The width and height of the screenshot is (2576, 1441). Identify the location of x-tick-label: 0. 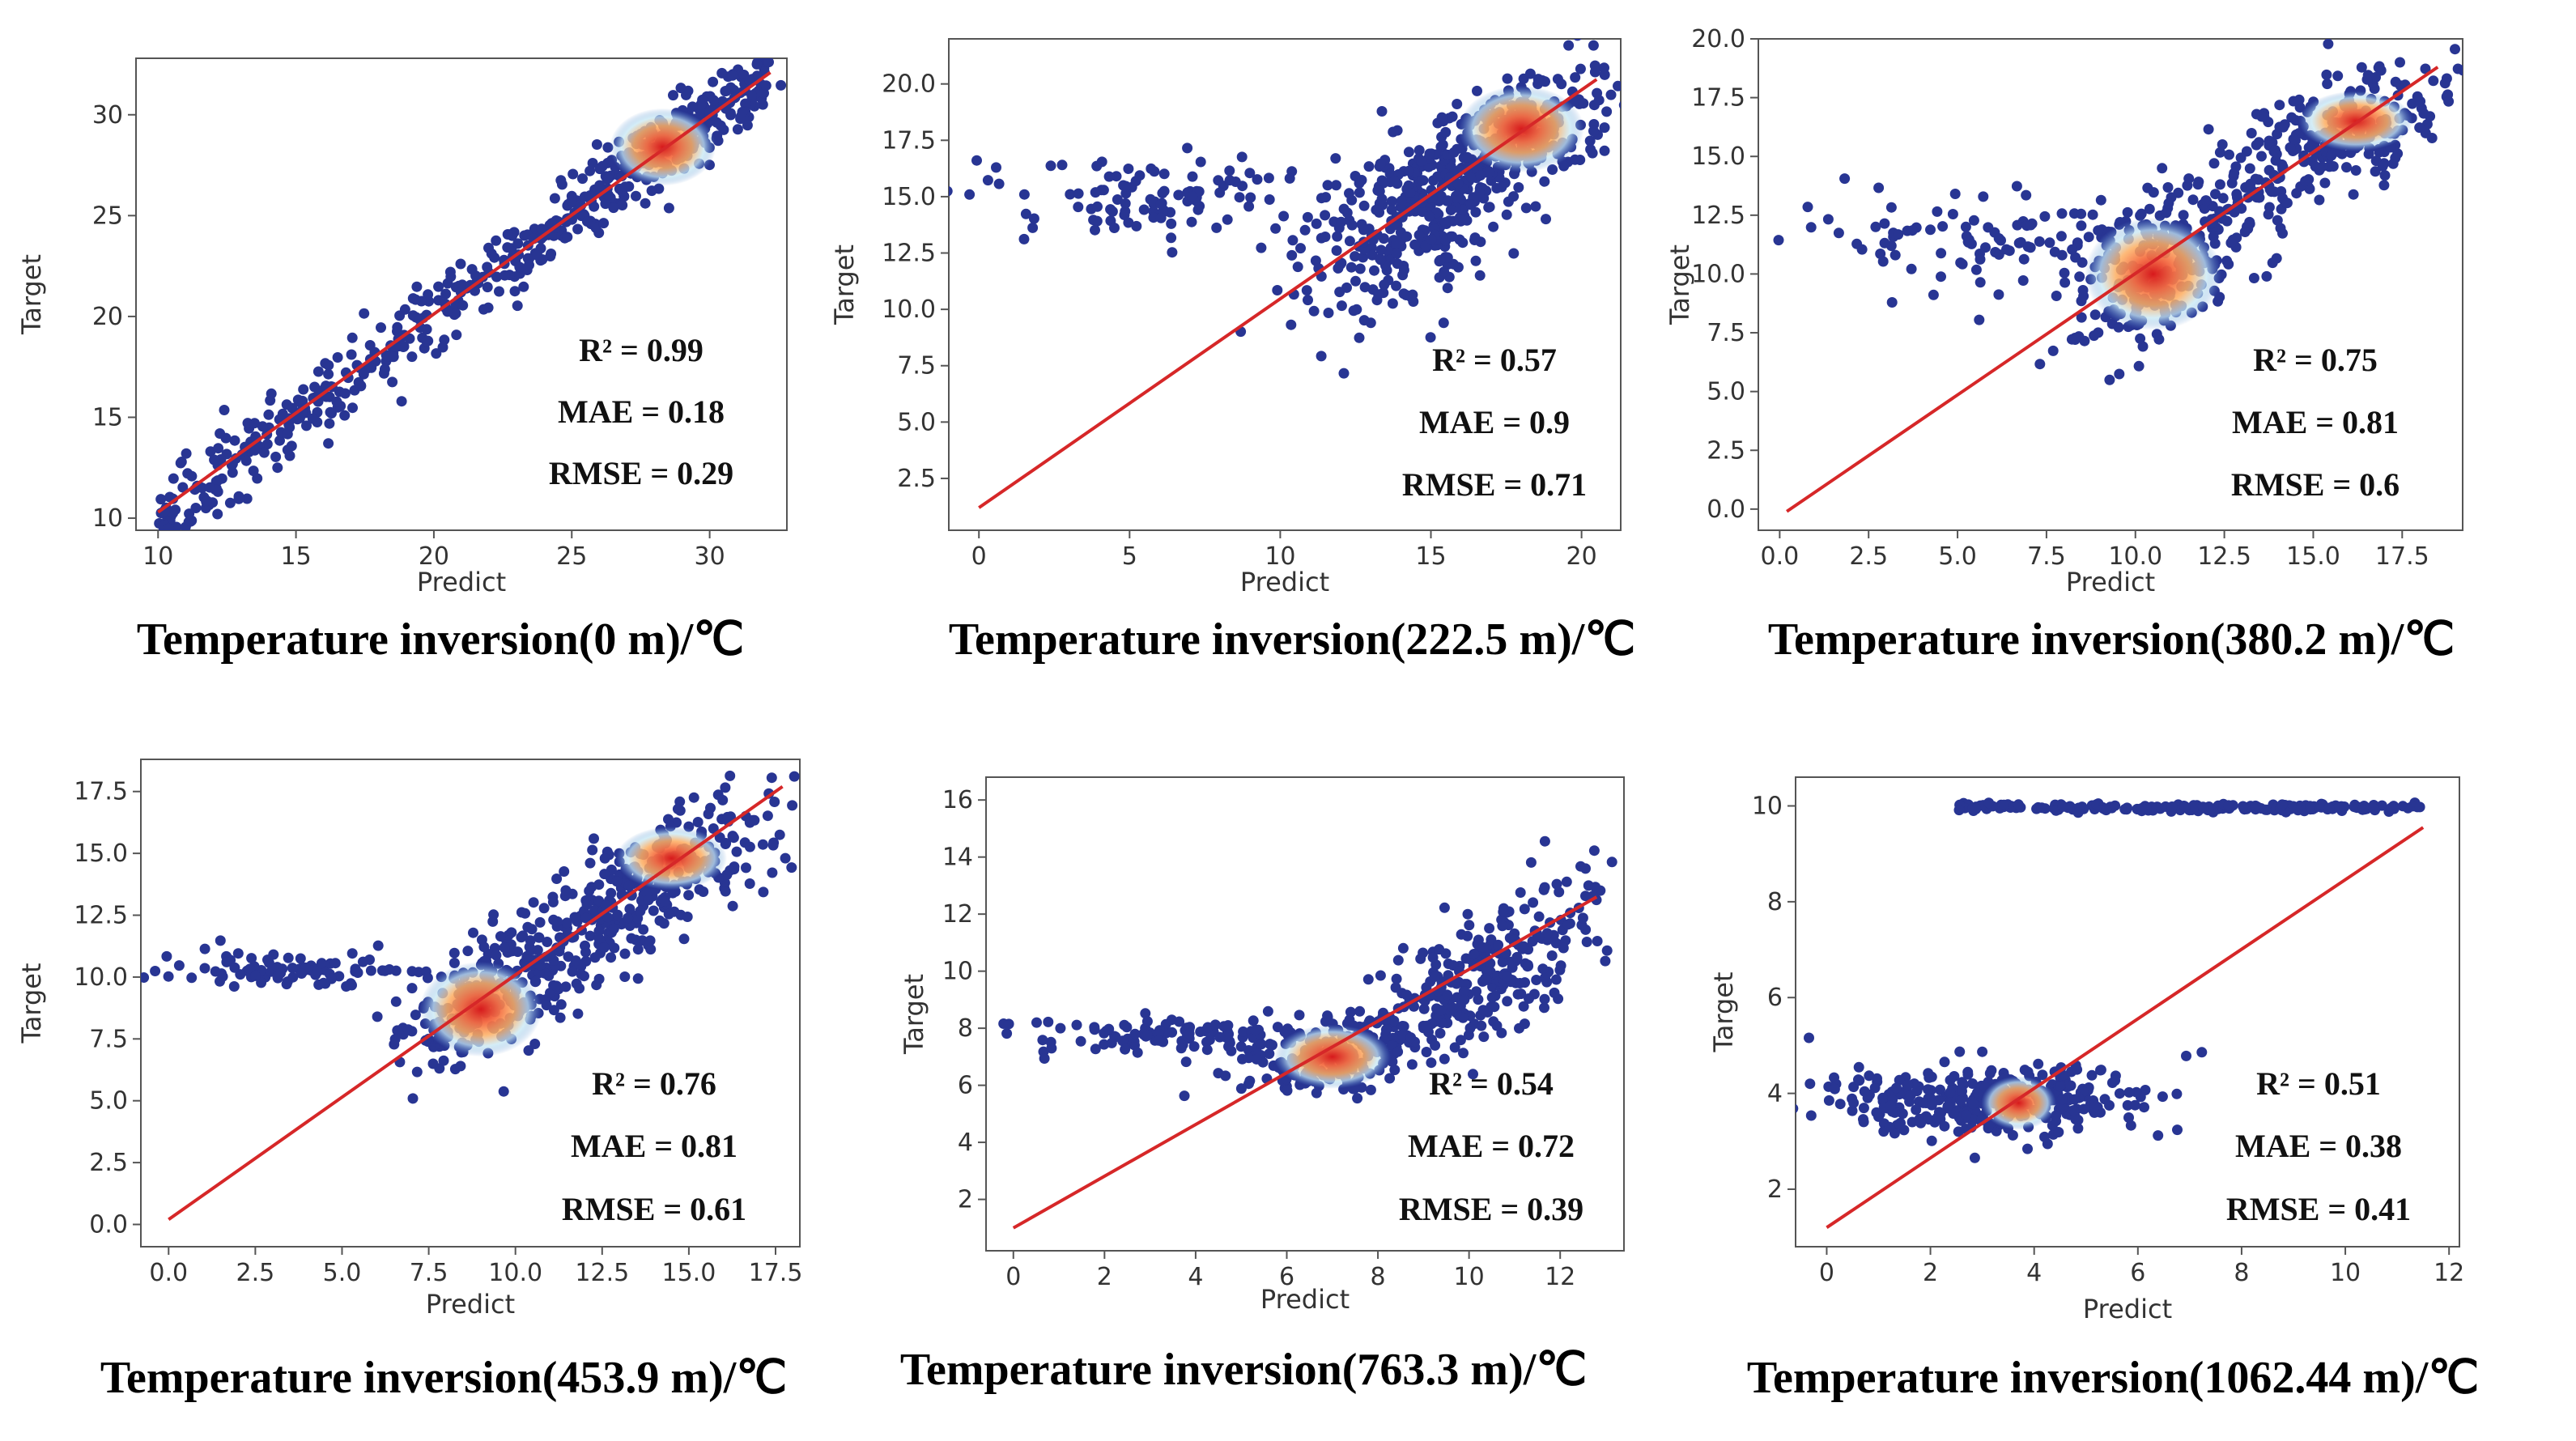
(979, 556).